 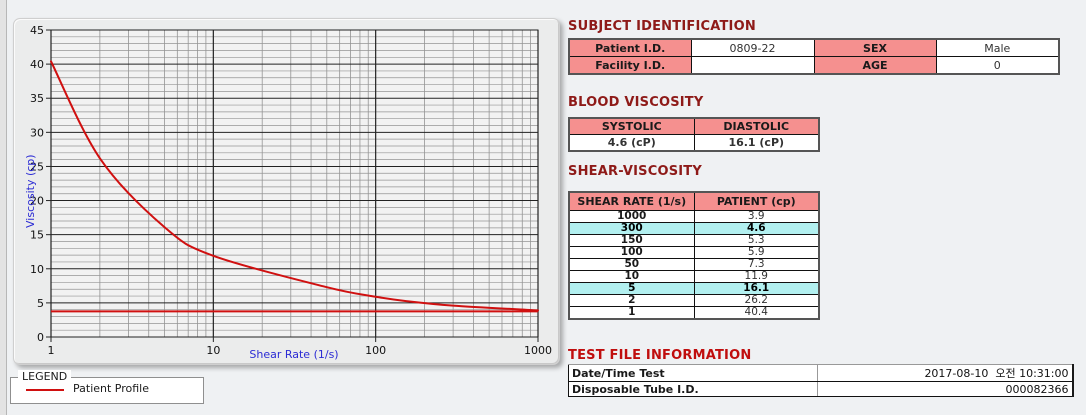 What do you see at coordinates (660, 355) in the screenshot?
I see `test-file-information-title: TEST FILE INFORMATION` at bounding box center [660, 355].